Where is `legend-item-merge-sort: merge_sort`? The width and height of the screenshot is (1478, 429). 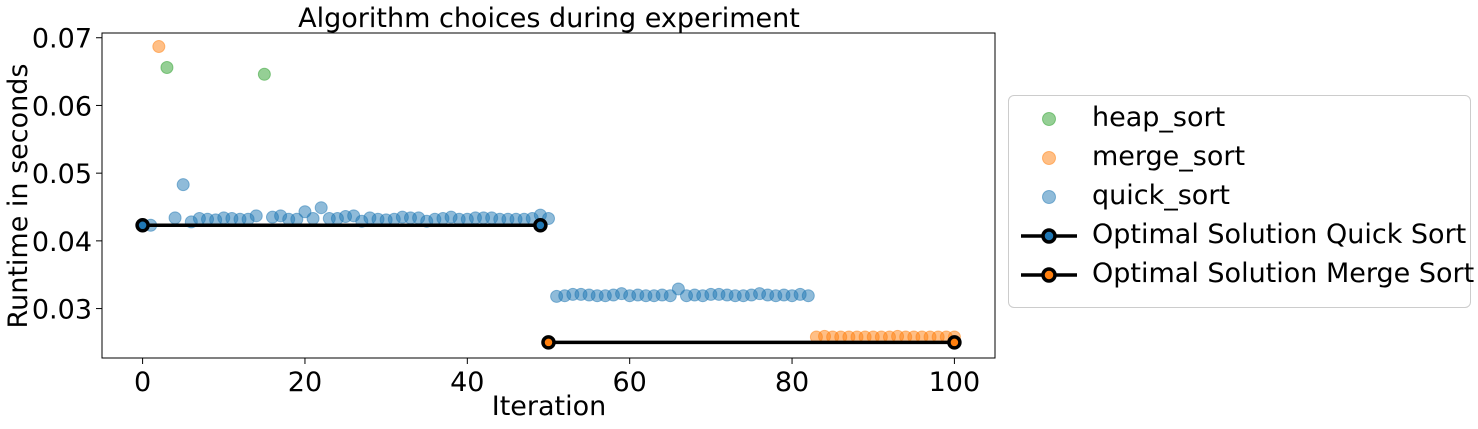 legend-item-merge-sort: merge_sort is located at coordinates (1239, 157).